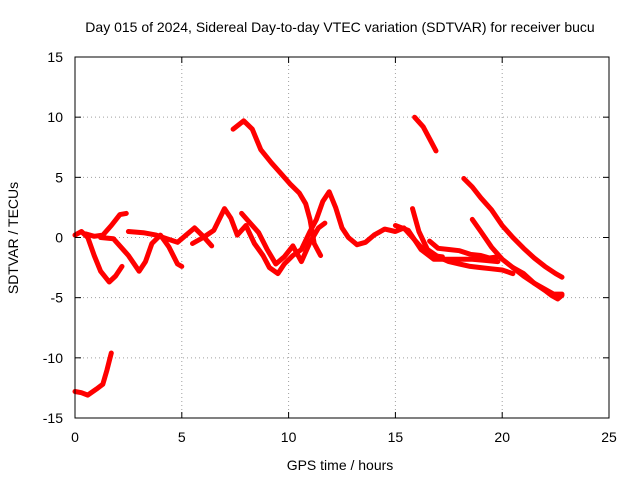  I want to click on y-tick-label: 15, so click(55, 57).